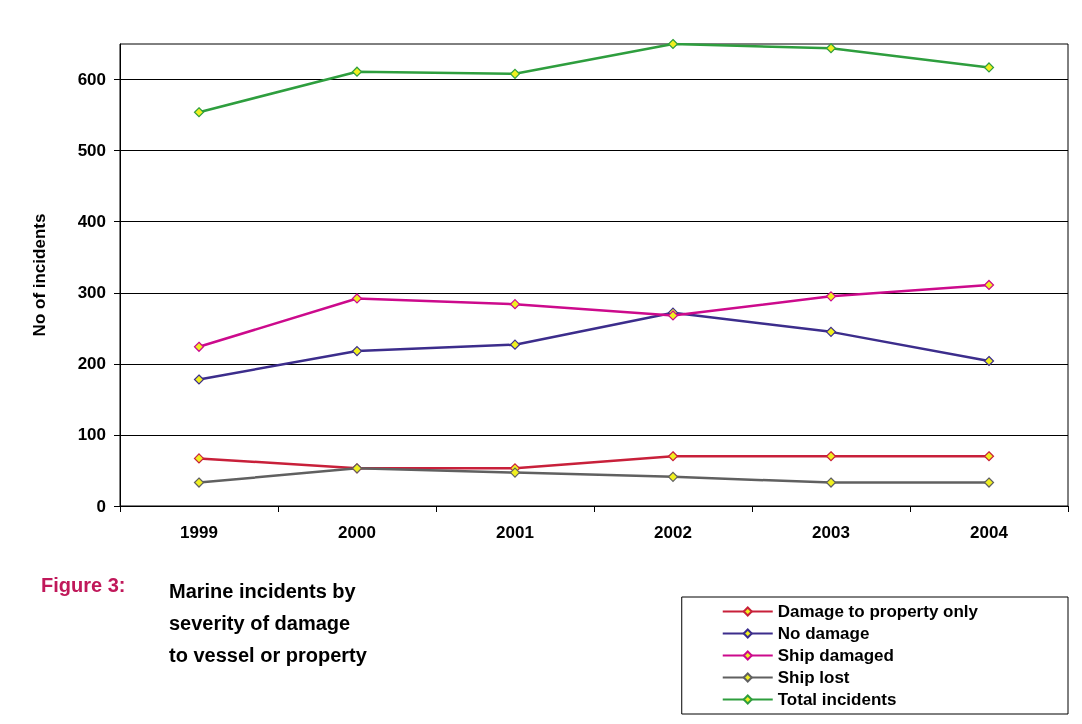  Describe the element at coordinates (91, 222) in the screenshot. I see `y-tick-label: 400` at that location.